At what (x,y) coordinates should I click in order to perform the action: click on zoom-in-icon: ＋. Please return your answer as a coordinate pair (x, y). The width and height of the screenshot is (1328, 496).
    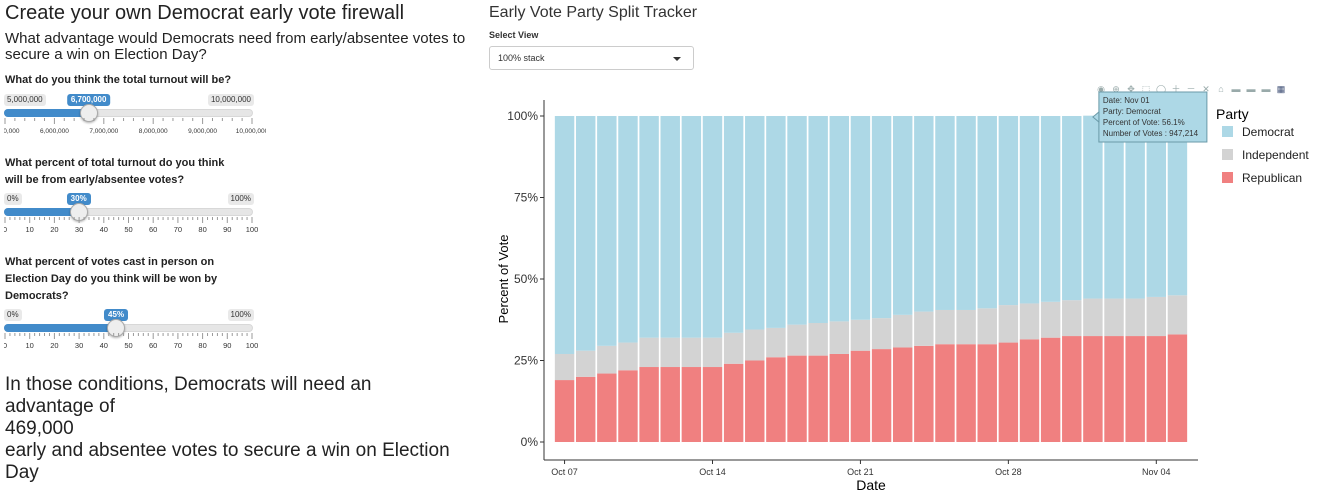
    Looking at the image, I should click on (1176, 89).